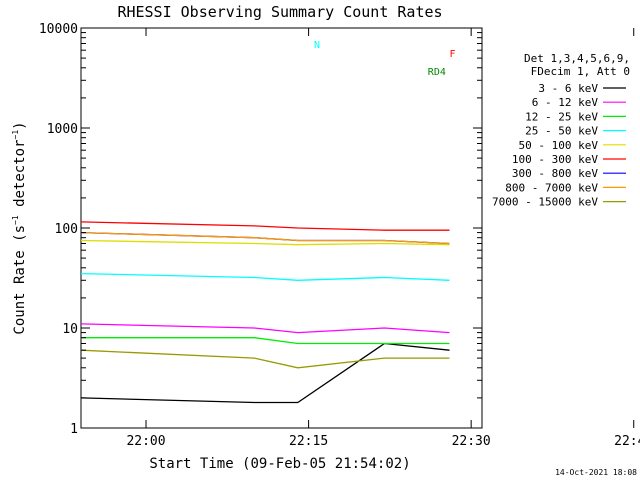 The width and height of the screenshot is (640, 480). I want to click on legend-header-0: Det 1,3,4,5,6,9,, so click(577, 58).